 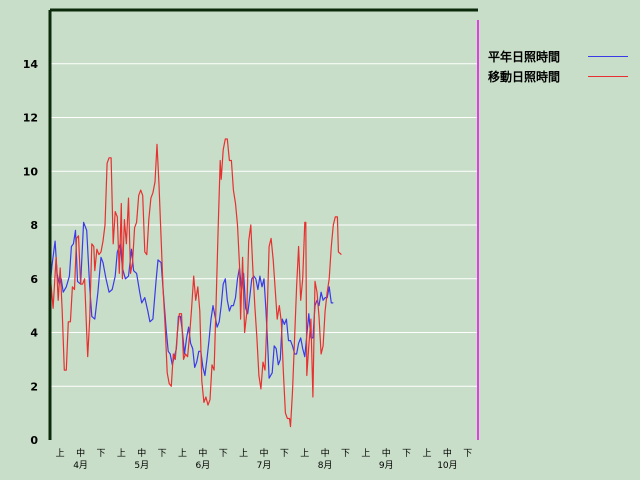 I want to click on legend-swatch-moving, so click(x=608, y=76).